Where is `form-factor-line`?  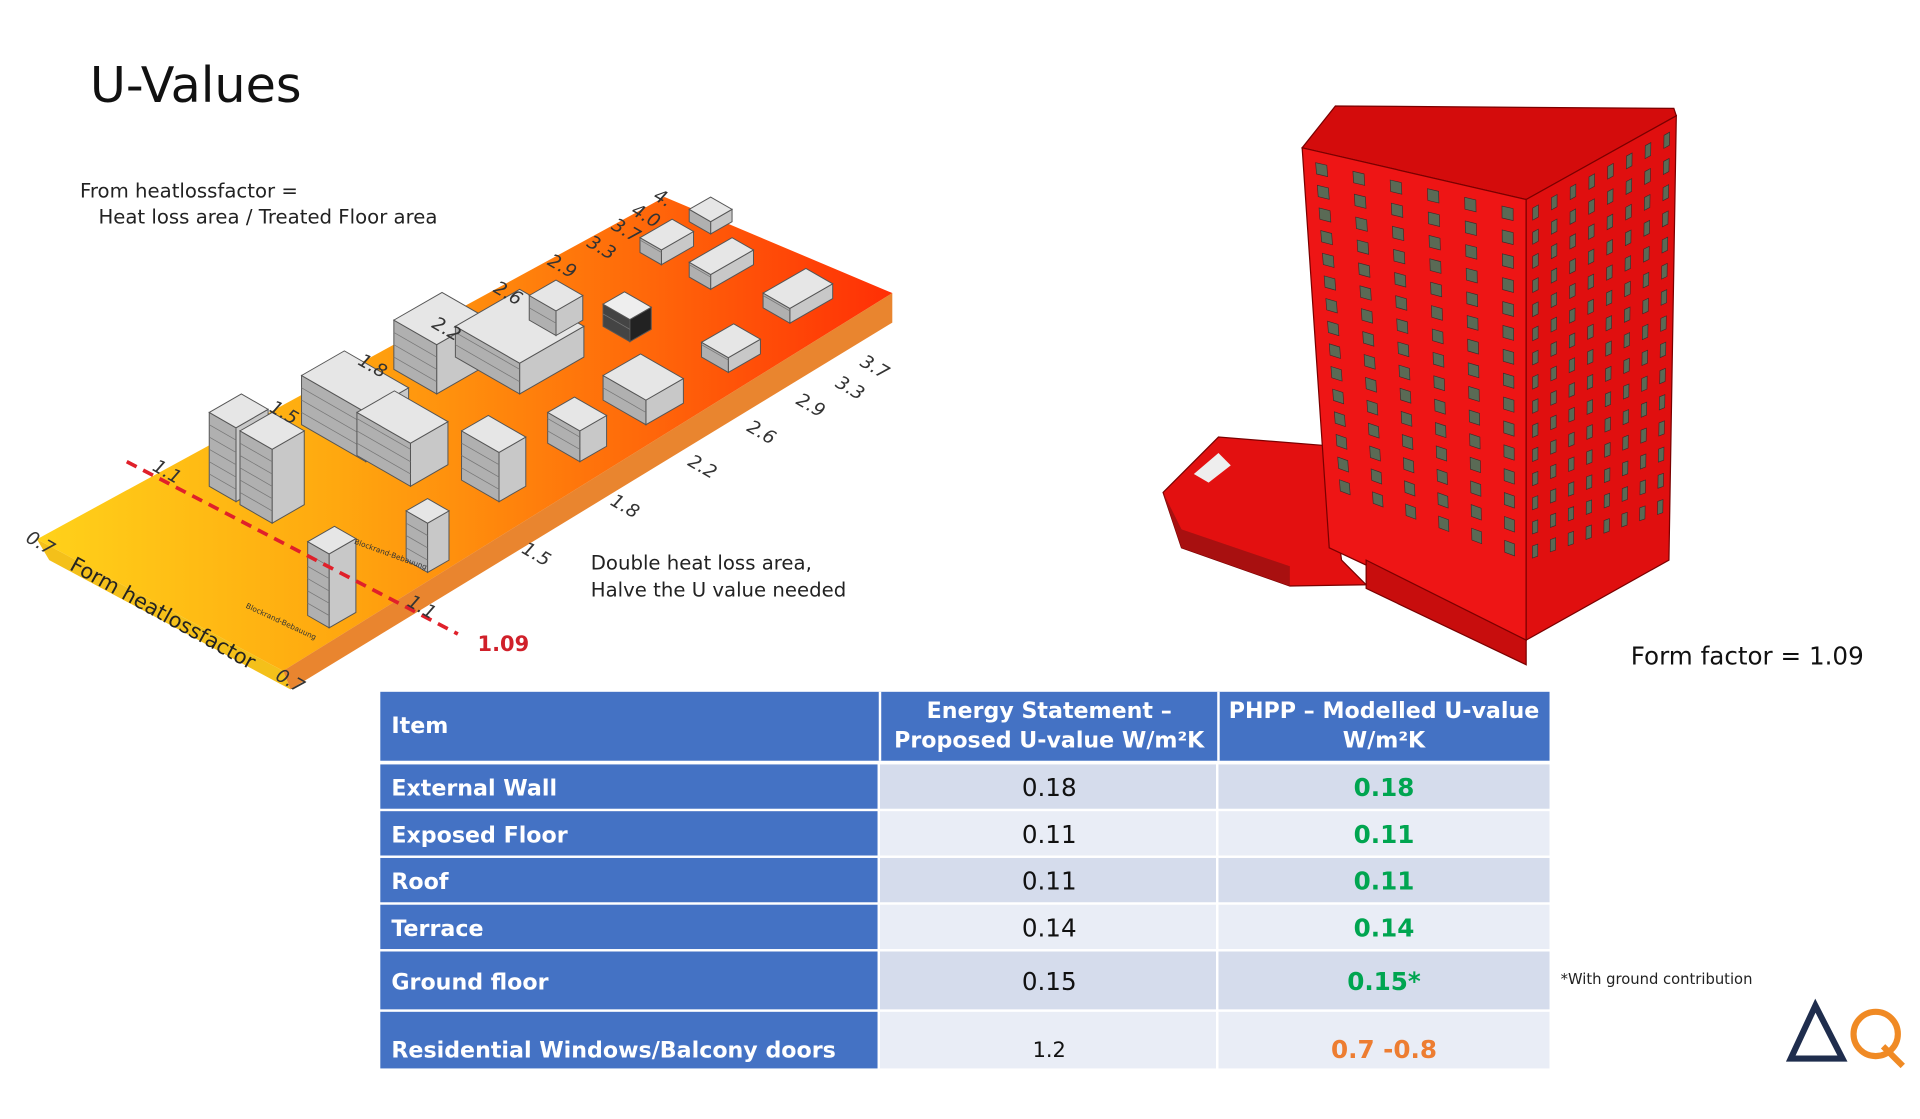
form-factor-line is located at coordinates (292, 548).